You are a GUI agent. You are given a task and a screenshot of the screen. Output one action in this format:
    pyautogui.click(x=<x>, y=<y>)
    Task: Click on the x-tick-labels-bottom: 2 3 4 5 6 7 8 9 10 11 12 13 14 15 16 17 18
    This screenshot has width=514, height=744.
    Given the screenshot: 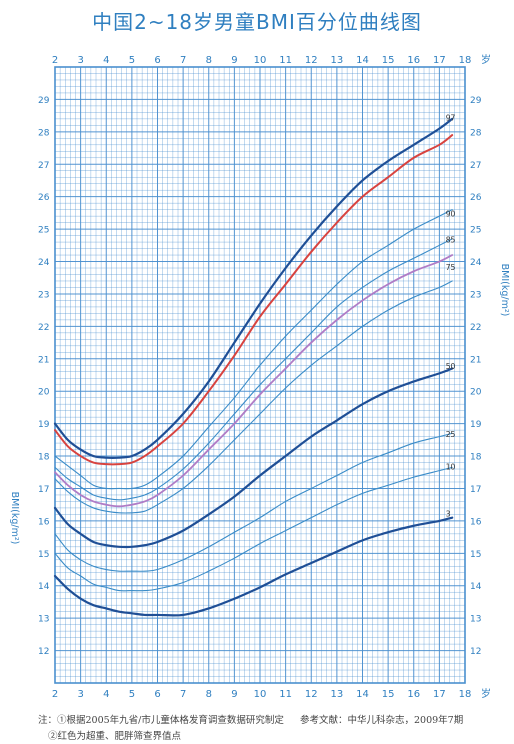 What is the action you would take?
    pyautogui.click(x=262, y=694)
    